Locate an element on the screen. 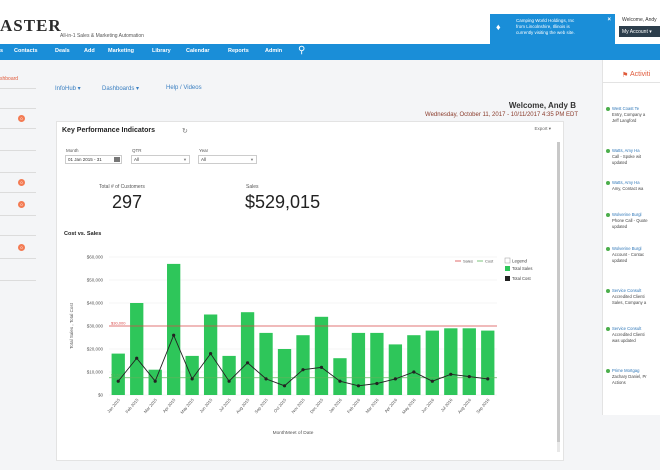 This screenshot has width=660, height=470. qtr-filter: All ▼ is located at coordinates (160, 159).